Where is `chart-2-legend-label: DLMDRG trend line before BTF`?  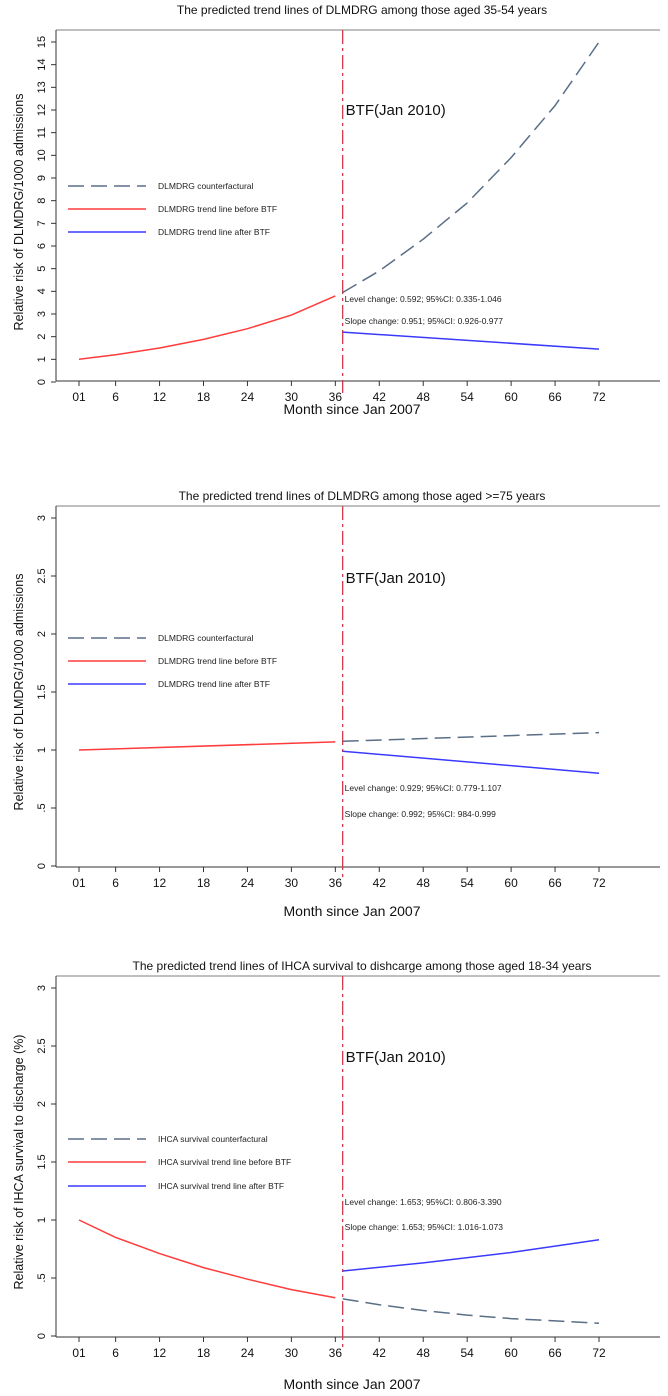 chart-2-legend-label: DLMDRG trend line before BTF is located at coordinates (217, 661).